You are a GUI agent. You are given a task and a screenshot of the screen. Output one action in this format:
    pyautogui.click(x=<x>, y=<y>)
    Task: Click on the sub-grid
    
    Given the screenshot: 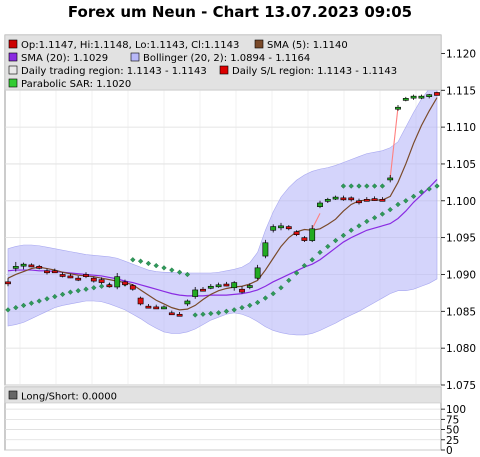 What is the action you would take?
    pyautogui.click(x=223, y=429)
    